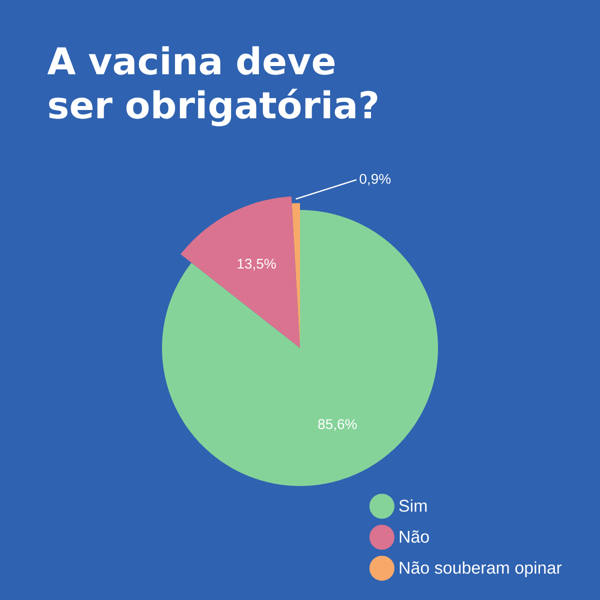 Image resolution: width=600 pixels, height=600 pixels. Describe the element at coordinates (414, 536) in the screenshot. I see `legend-label: Não` at that location.